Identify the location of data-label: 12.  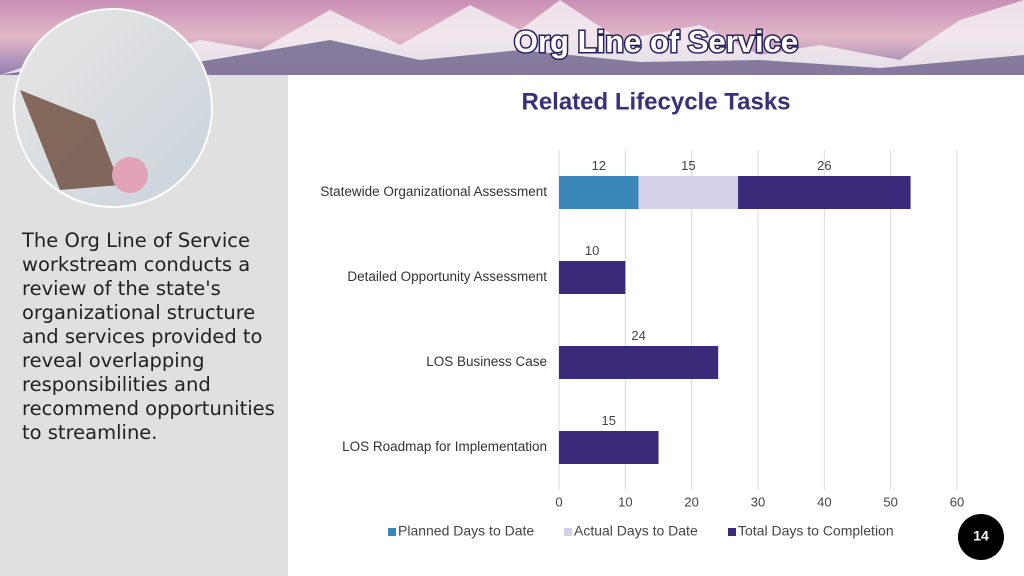
(599, 165).